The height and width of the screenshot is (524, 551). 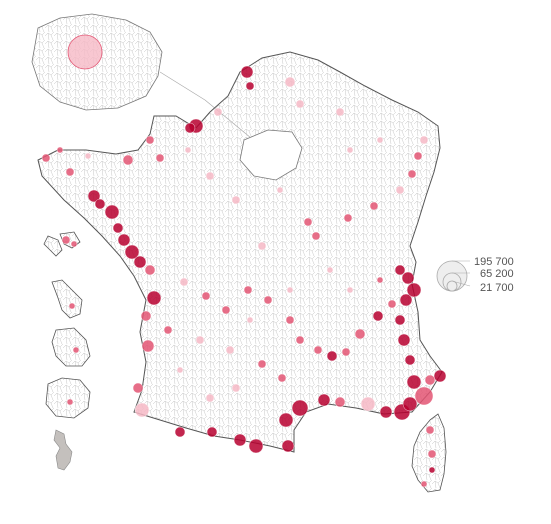 What do you see at coordinates (67, 299) in the screenshot?
I see `martinique-outline` at bounding box center [67, 299].